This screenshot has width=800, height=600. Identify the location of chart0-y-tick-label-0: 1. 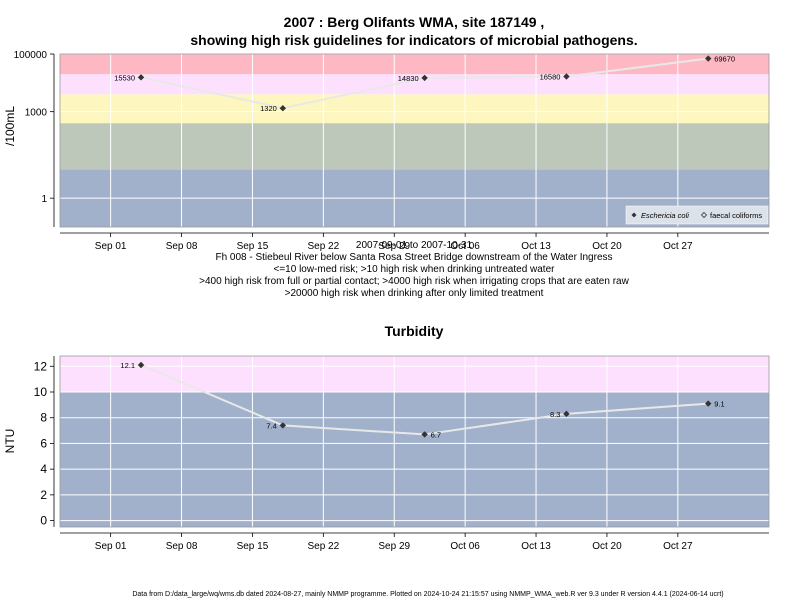
(44, 199).